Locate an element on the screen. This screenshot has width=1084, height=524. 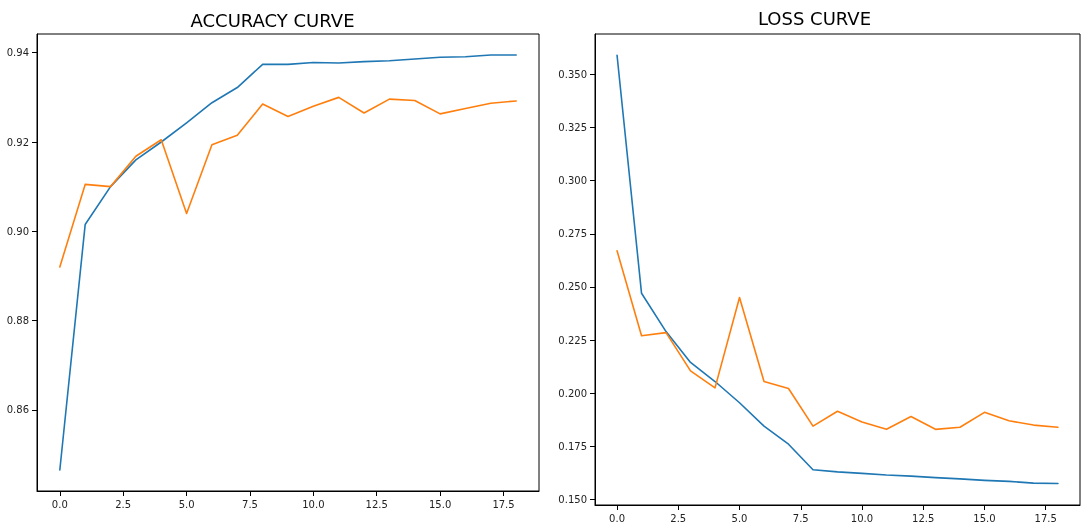
y-tick-label: 0.86 is located at coordinates (17, 410).